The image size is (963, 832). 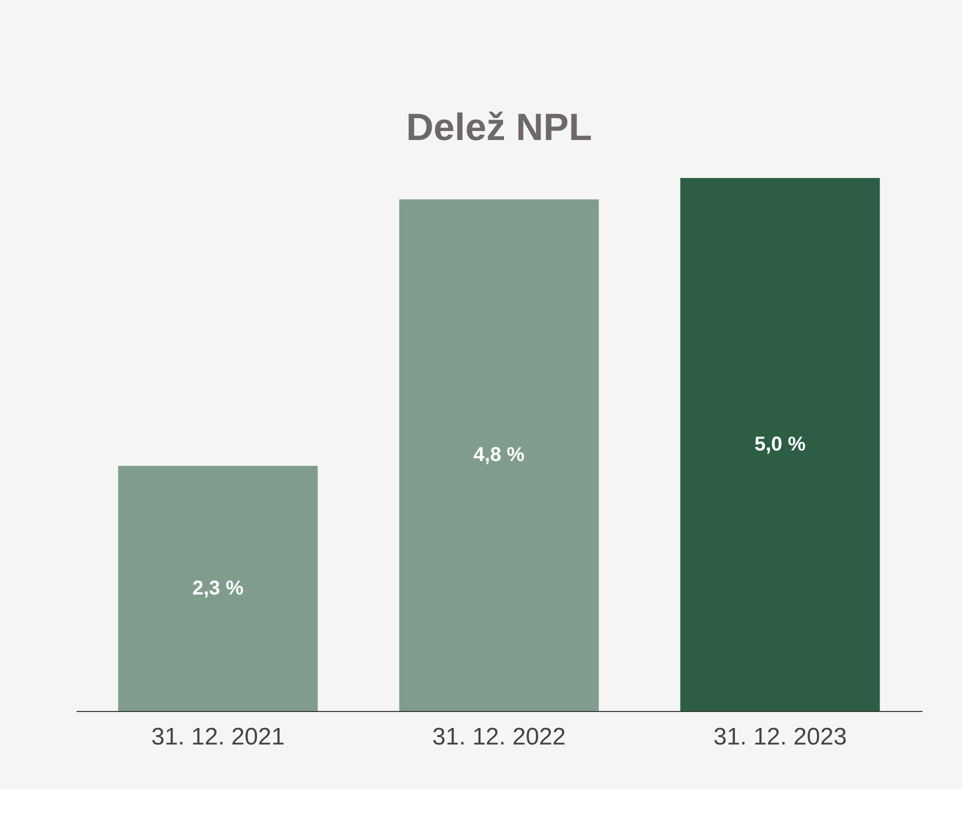 What do you see at coordinates (499, 128) in the screenshot?
I see `chart-title: Delež NPL` at bounding box center [499, 128].